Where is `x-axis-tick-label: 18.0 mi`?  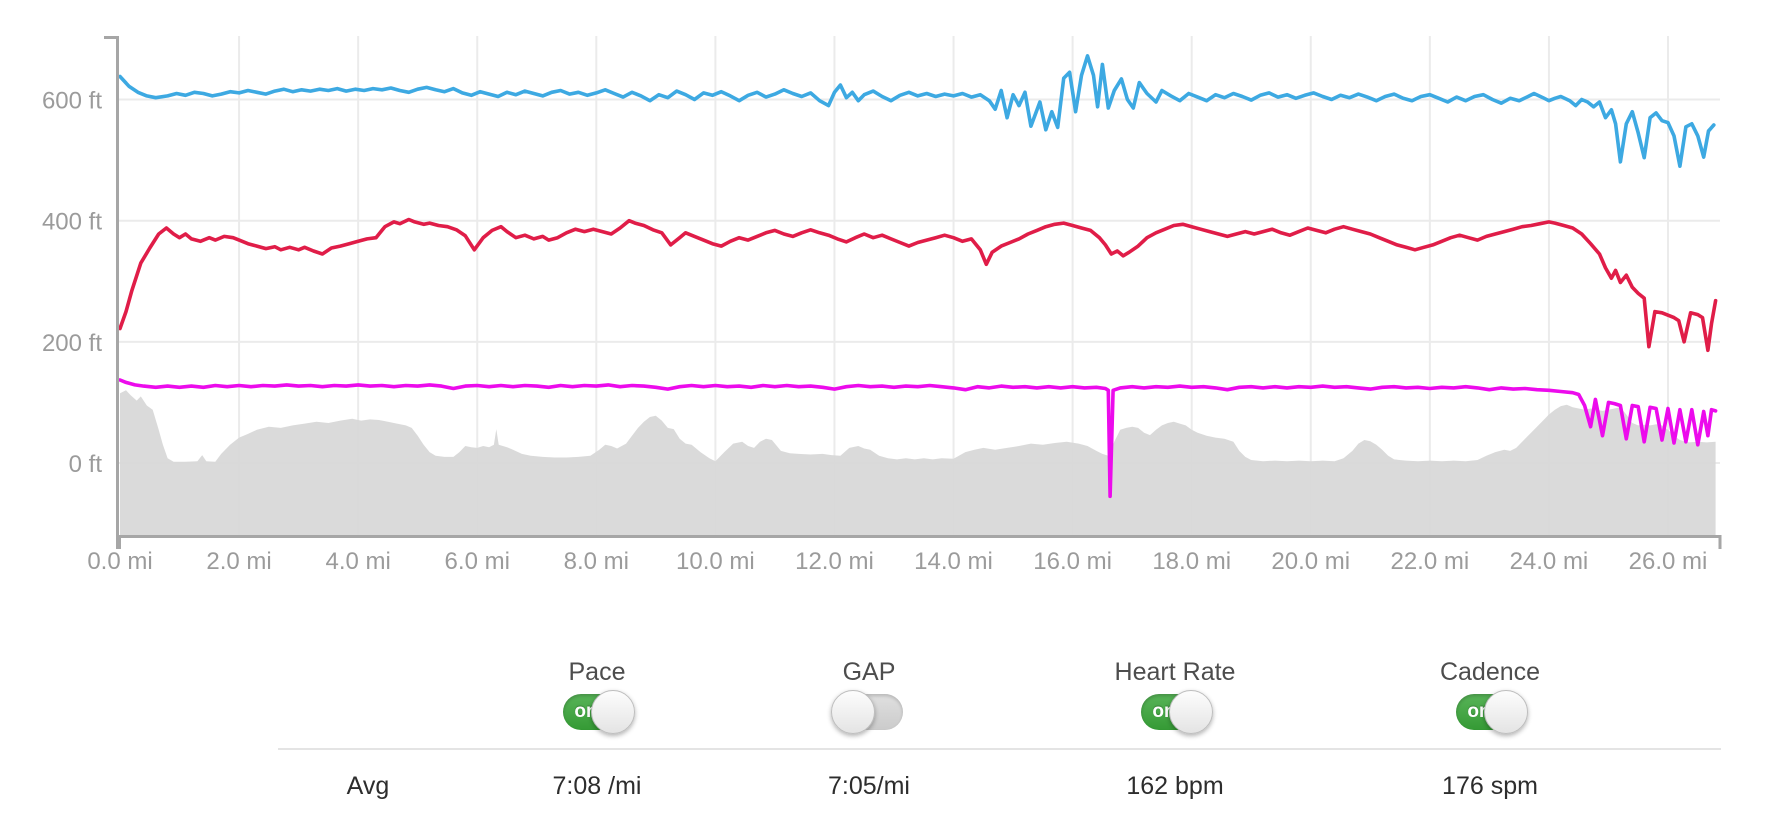 x-axis-tick-label: 18.0 mi is located at coordinates (1191, 561).